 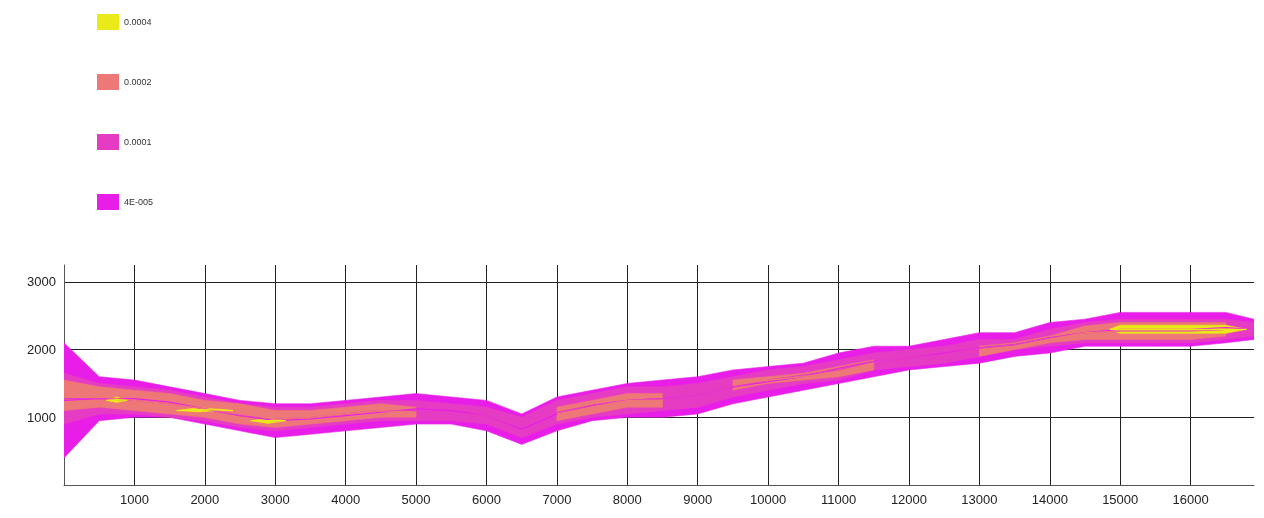 I want to click on y-tick-label: 3000, so click(x=41, y=282).